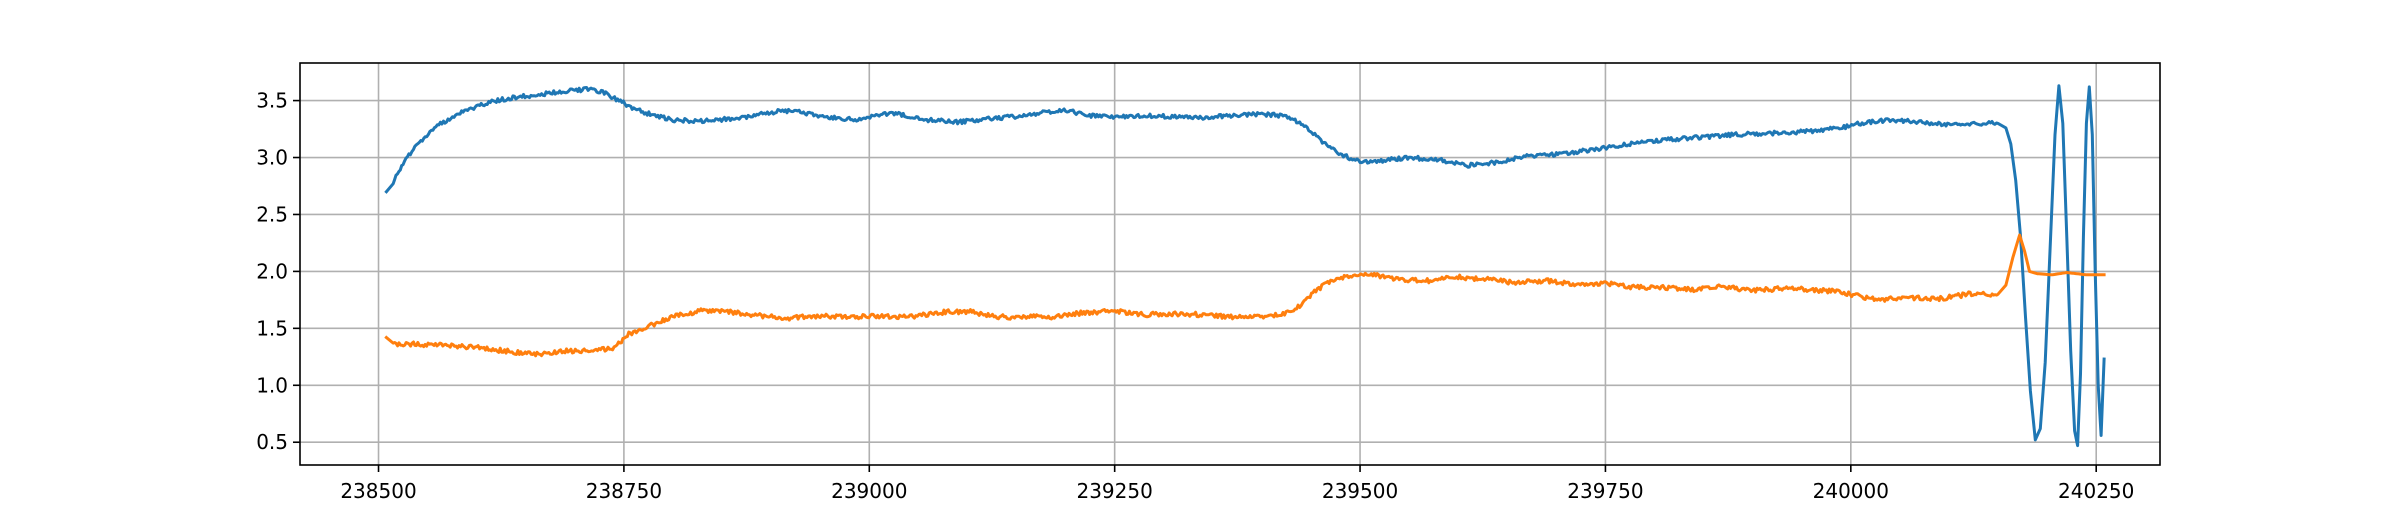  Describe the element at coordinates (378, 491) in the screenshot. I see `x-tick-label: 238500` at that location.